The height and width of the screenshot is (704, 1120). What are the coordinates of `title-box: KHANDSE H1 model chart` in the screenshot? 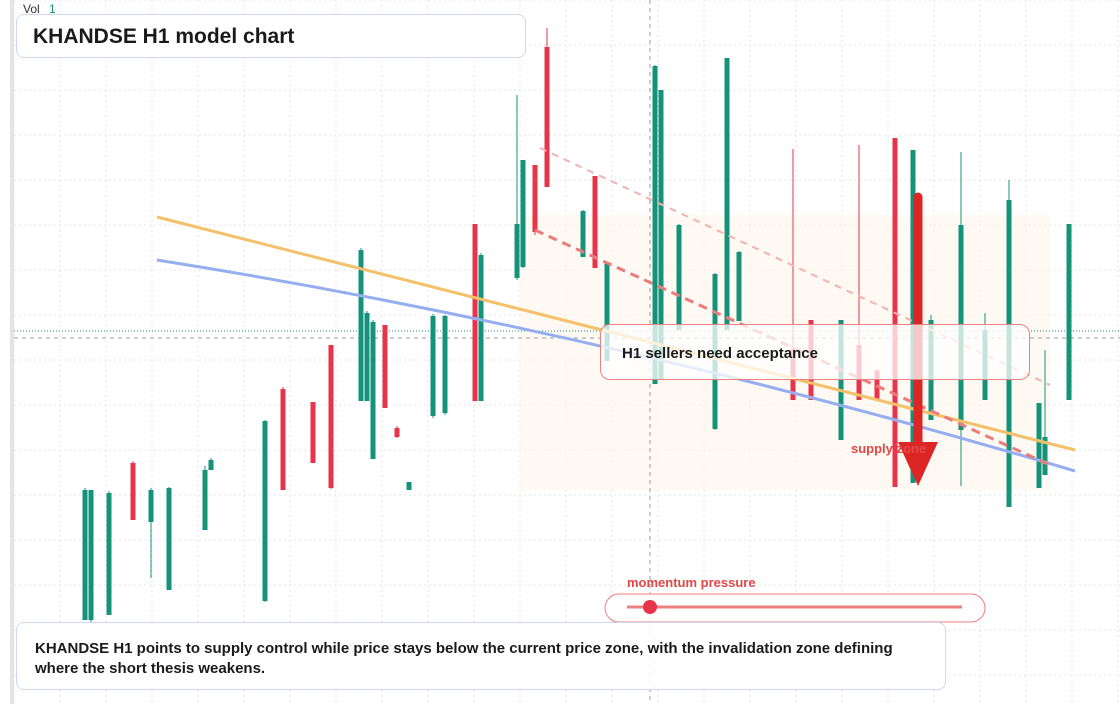 It's located at (271, 36).